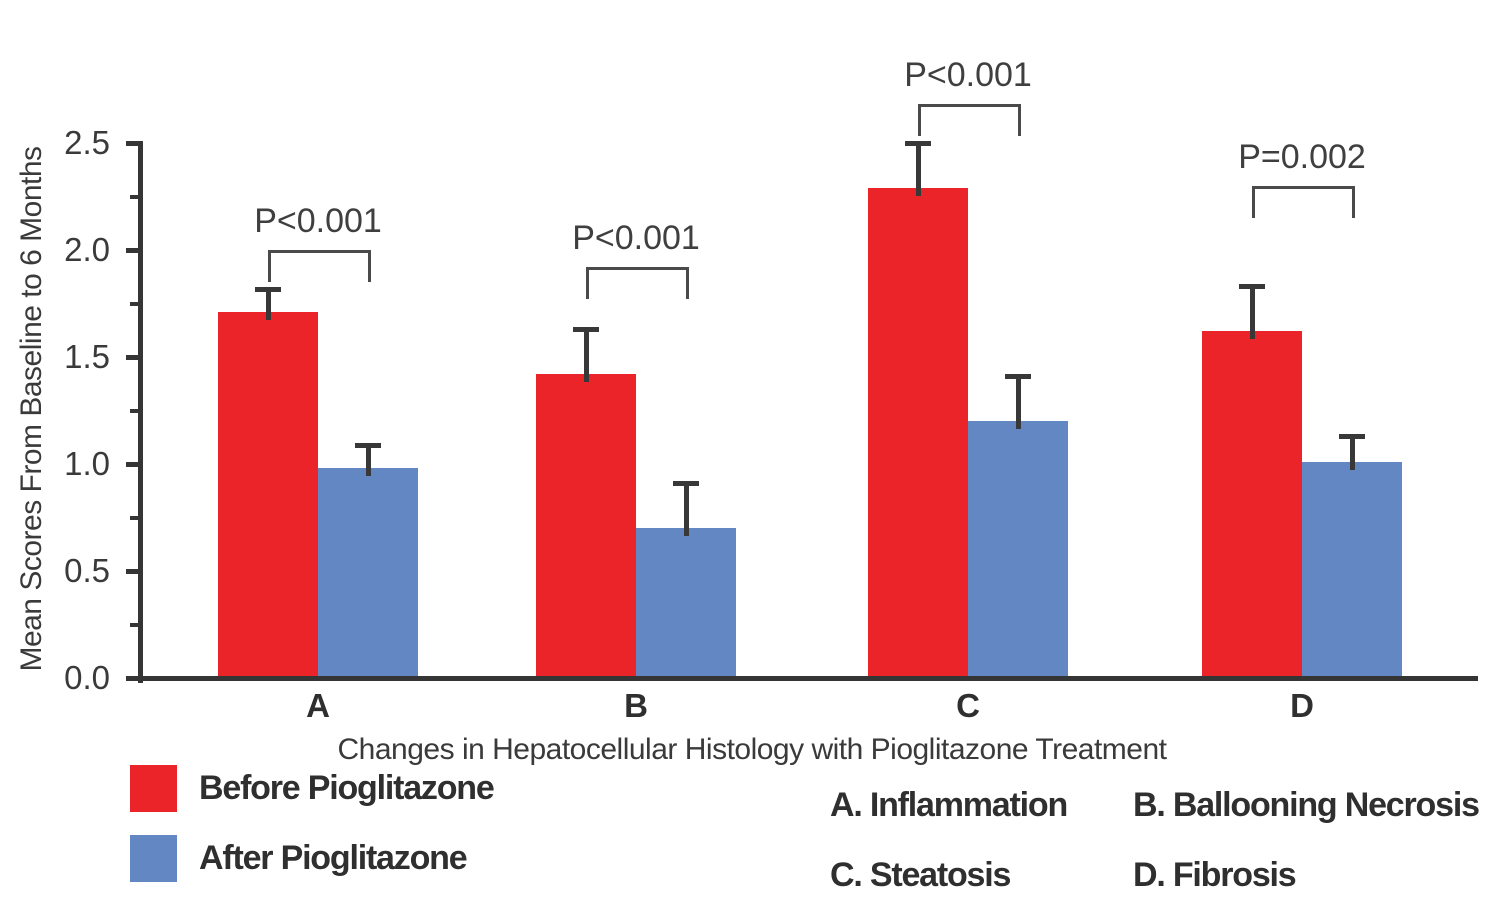 This screenshot has width=1504, height=905. What do you see at coordinates (1302, 705) in the screenshot?
I see `category-label-D: D` at bounding box center [1302, 705].